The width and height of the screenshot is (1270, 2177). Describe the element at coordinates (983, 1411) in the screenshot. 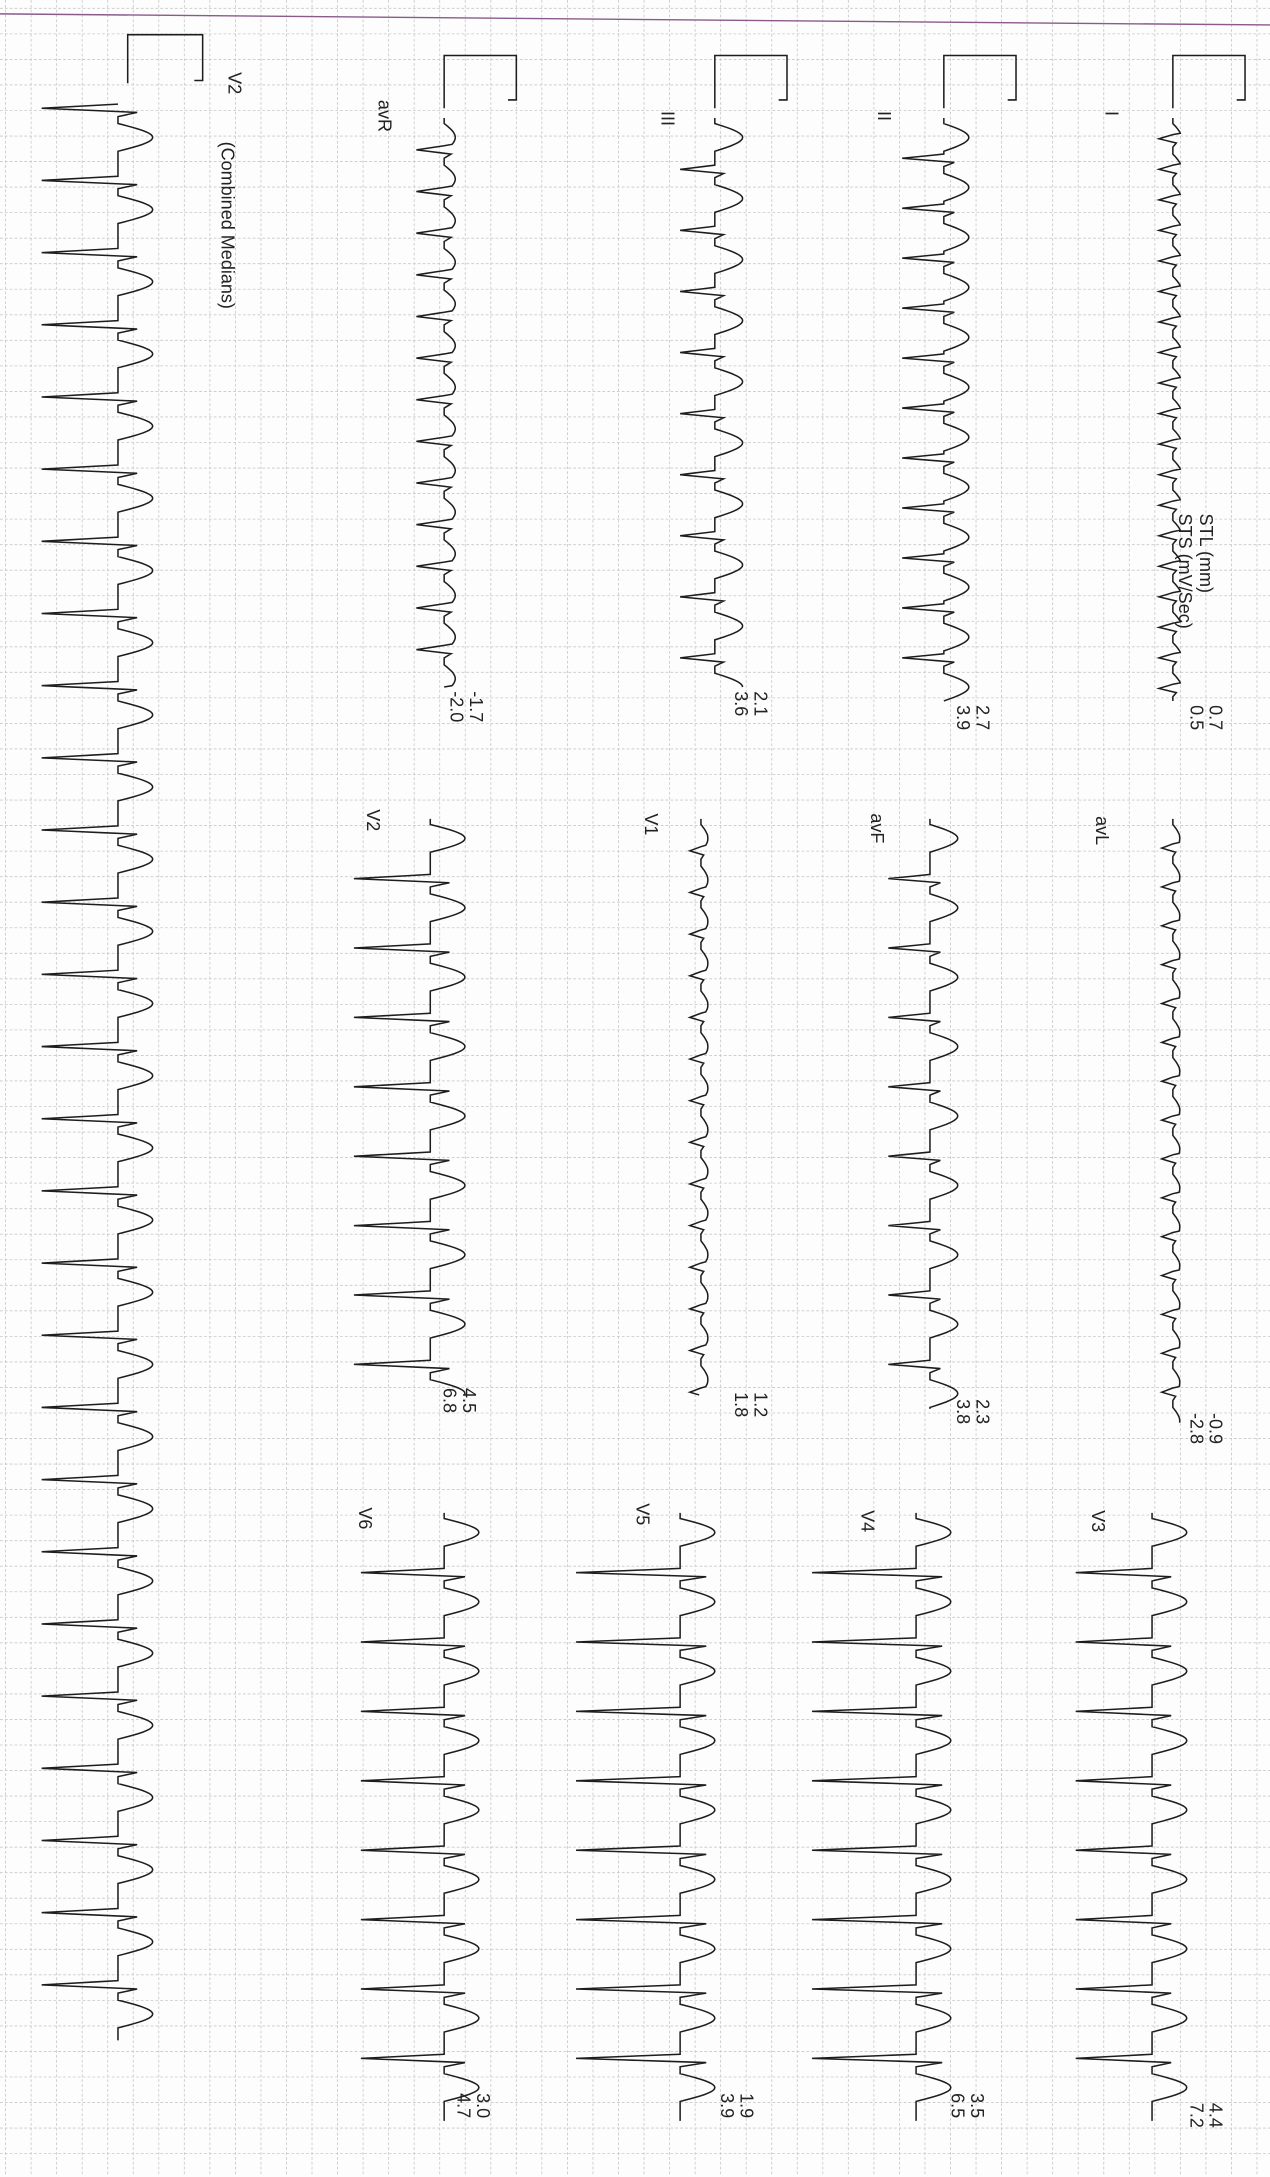

I see `stl-value: 2.3` at that location.